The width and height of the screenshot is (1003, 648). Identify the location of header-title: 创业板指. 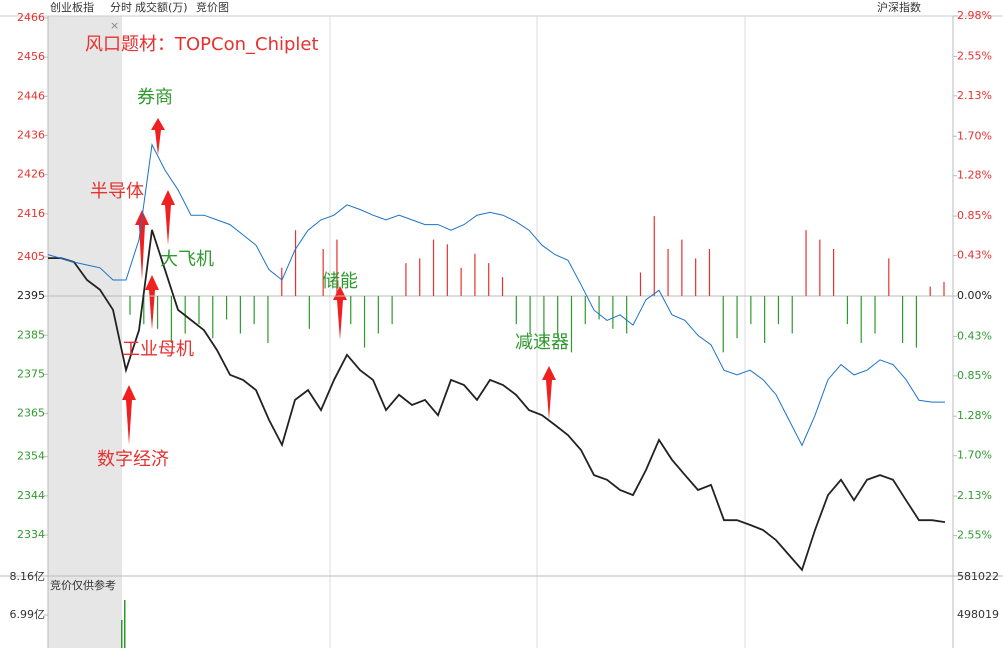
(72, 7).